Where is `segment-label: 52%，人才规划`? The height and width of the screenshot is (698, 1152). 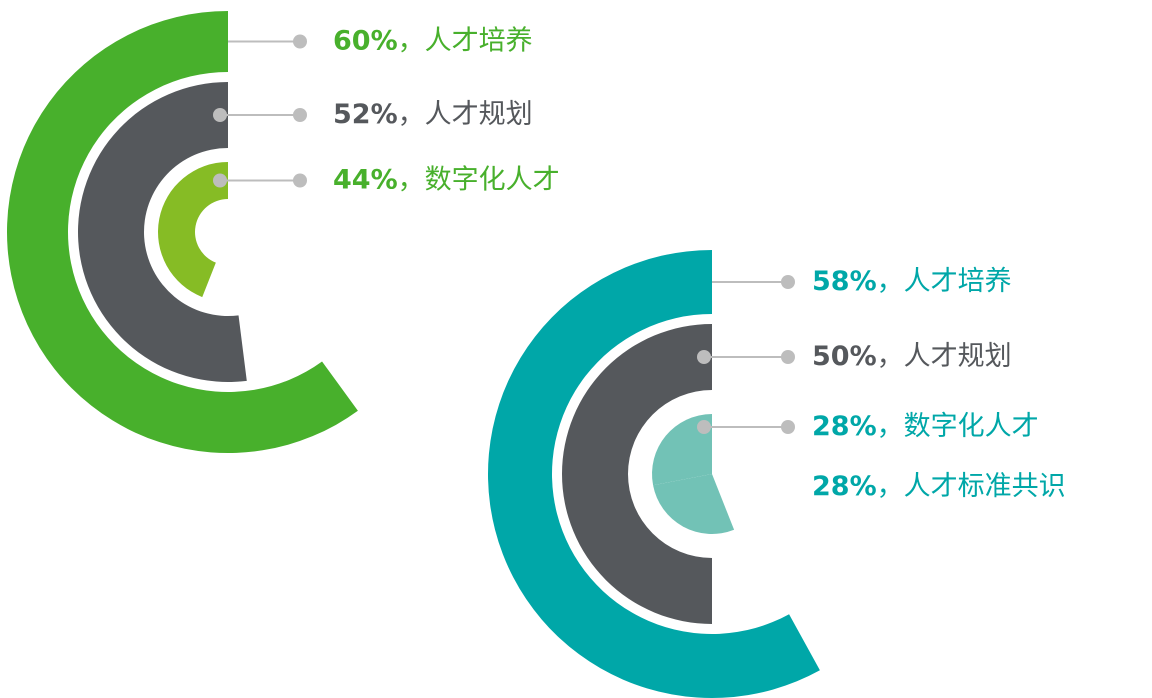 segment-label: 52%，人才规划 is located at coordinates (433, 114).